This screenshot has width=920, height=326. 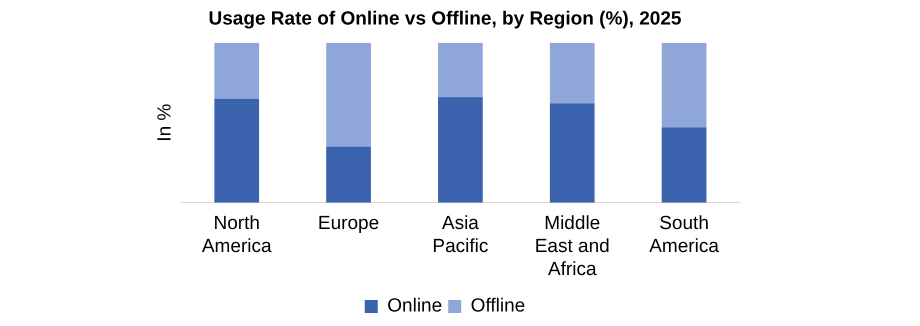 I want to click on x-tick-label: Europe, so click(x=349, y=223).